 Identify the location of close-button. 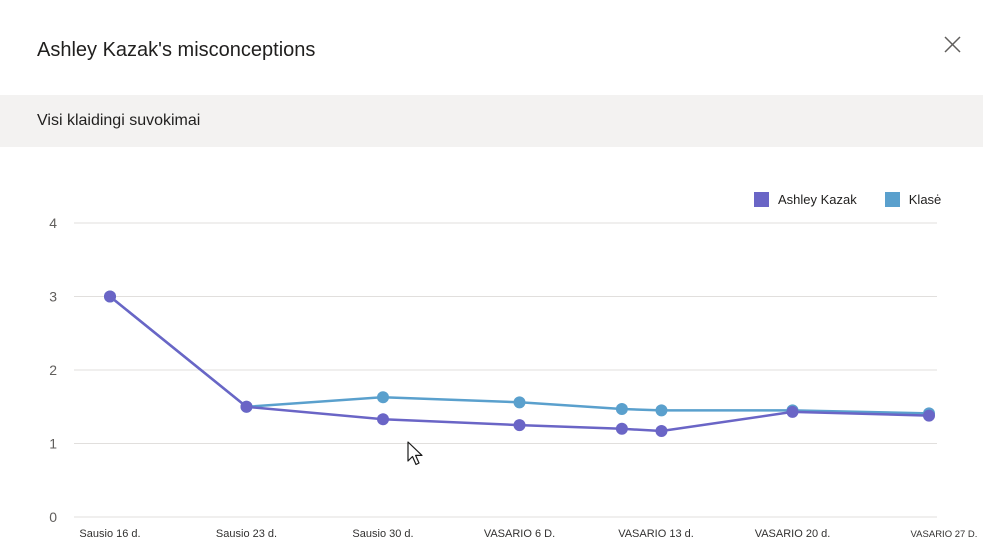
(952, 44).